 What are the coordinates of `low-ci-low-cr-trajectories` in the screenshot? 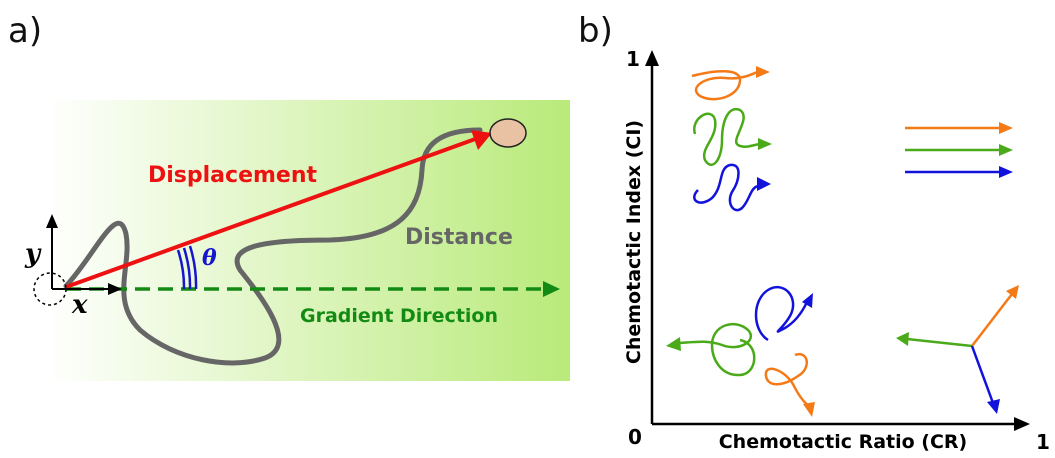 It's located at (740, 351).